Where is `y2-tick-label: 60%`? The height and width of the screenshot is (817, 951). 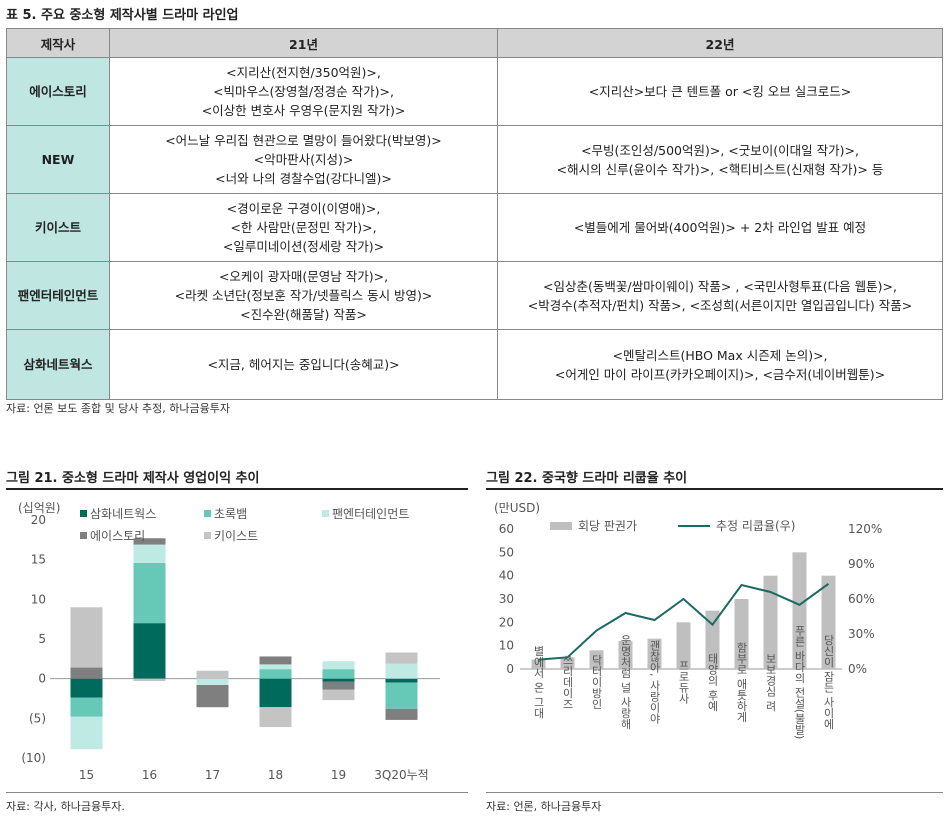 y2-tick-label: 60% is located at coordinates (861, 599).